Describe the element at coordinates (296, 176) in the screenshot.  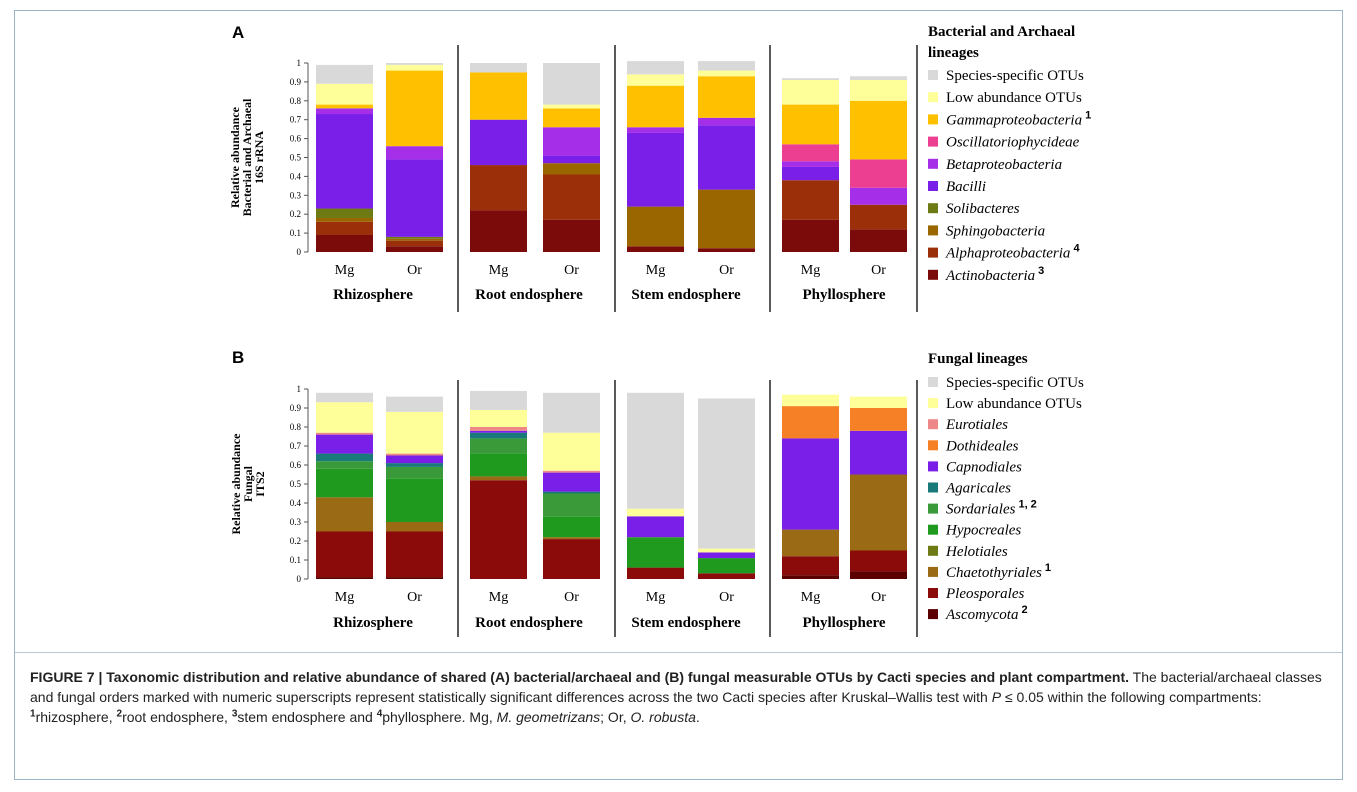
I see `panel-a-y-tick-label: 0.4` at that location.